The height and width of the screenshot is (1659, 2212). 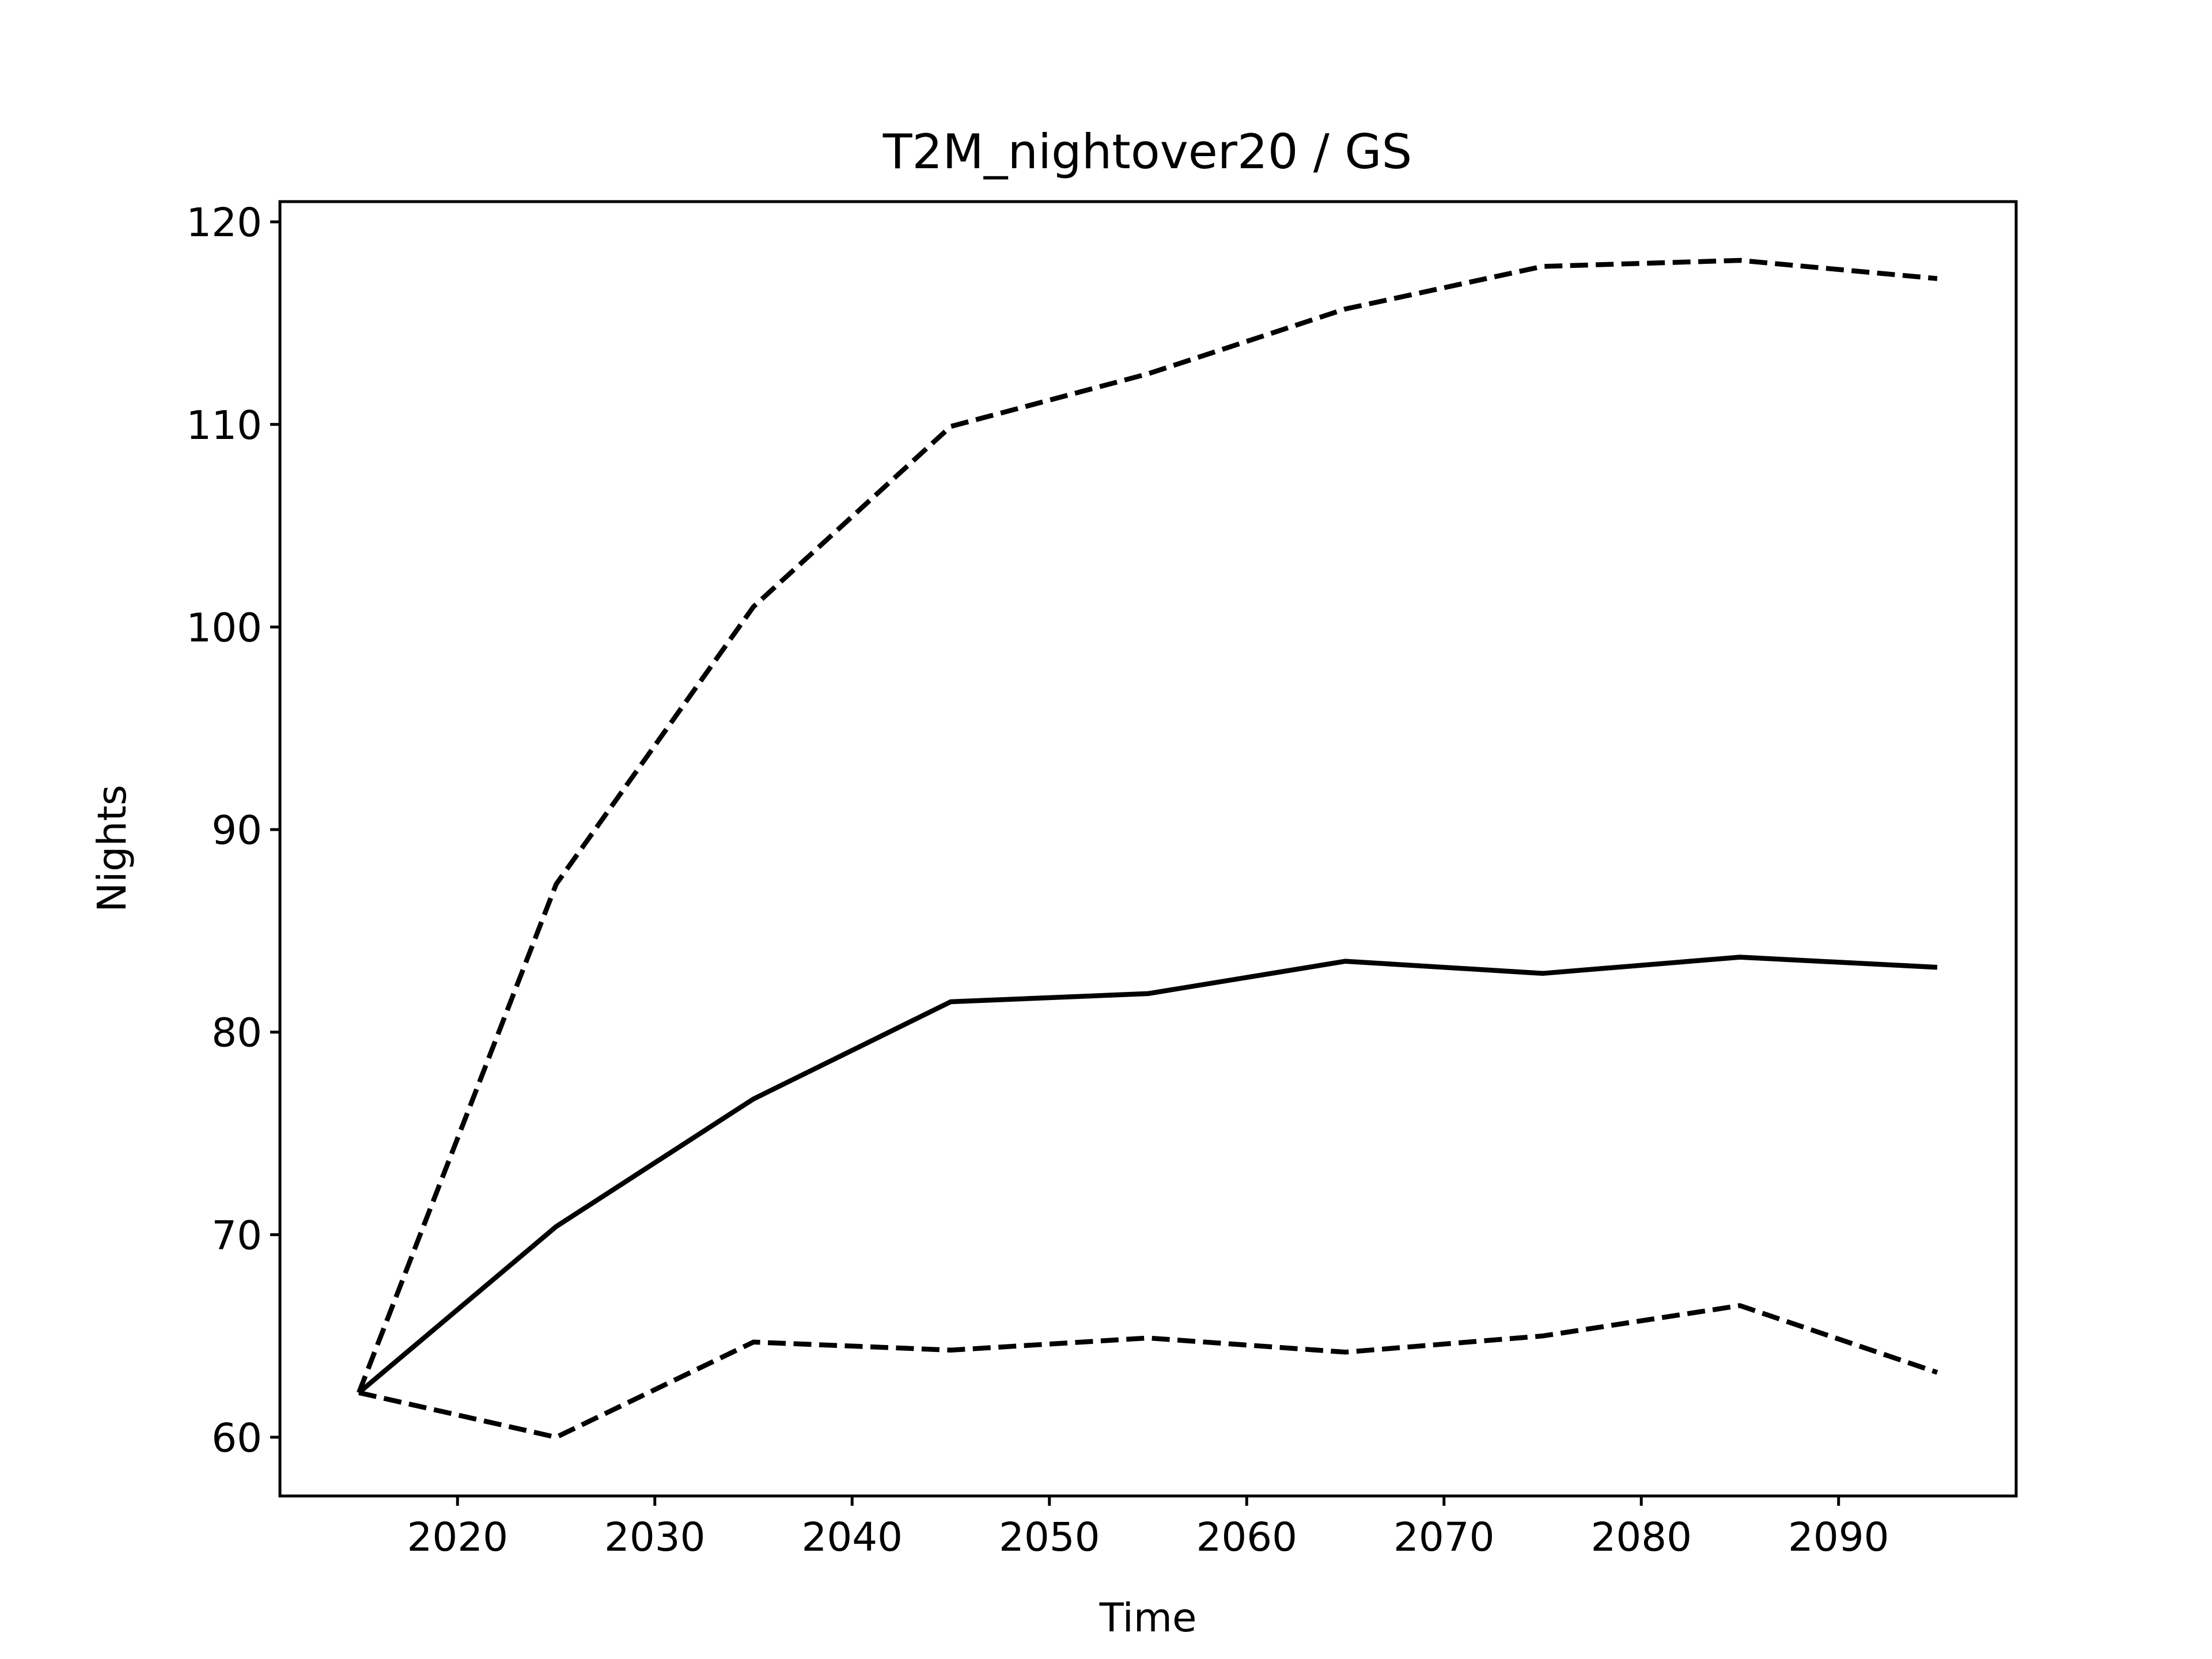 What do you see at coordinates (224, 426) in the screenshot?
I see `y-tick-label: 110` at bounding box center [224, 426].